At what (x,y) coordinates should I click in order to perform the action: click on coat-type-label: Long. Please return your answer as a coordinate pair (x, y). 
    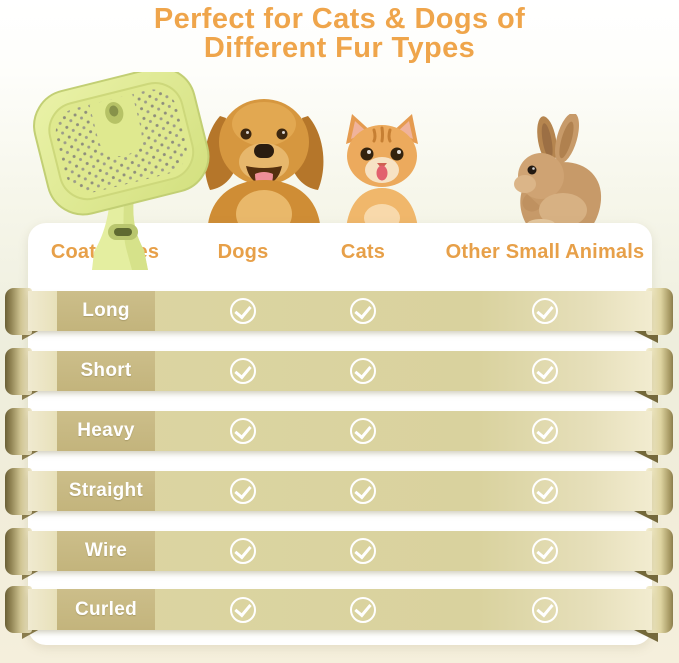
    Looking at the image, I should click on (106, 311).